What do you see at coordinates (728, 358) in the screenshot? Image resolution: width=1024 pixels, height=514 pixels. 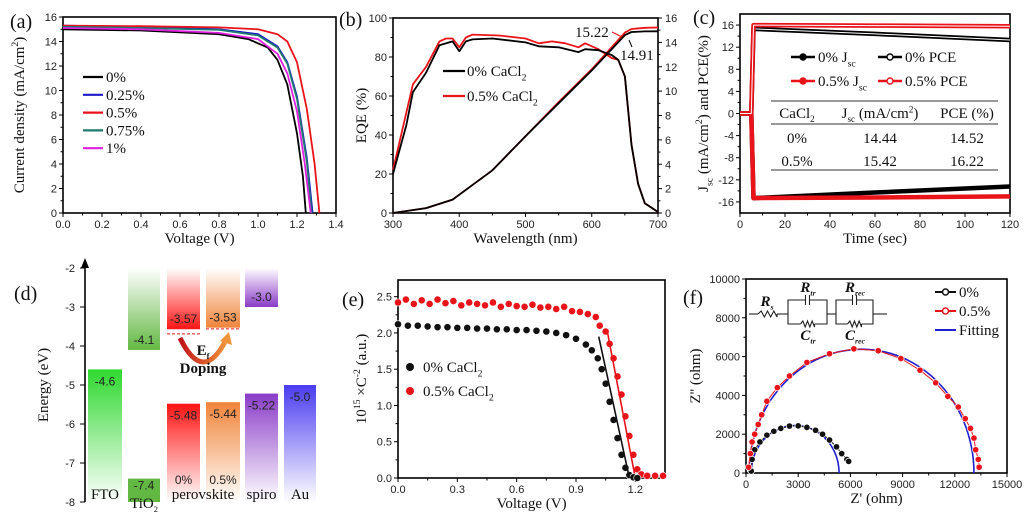 I see `y-tick-label: 6000` at bounding box center [728, 358].